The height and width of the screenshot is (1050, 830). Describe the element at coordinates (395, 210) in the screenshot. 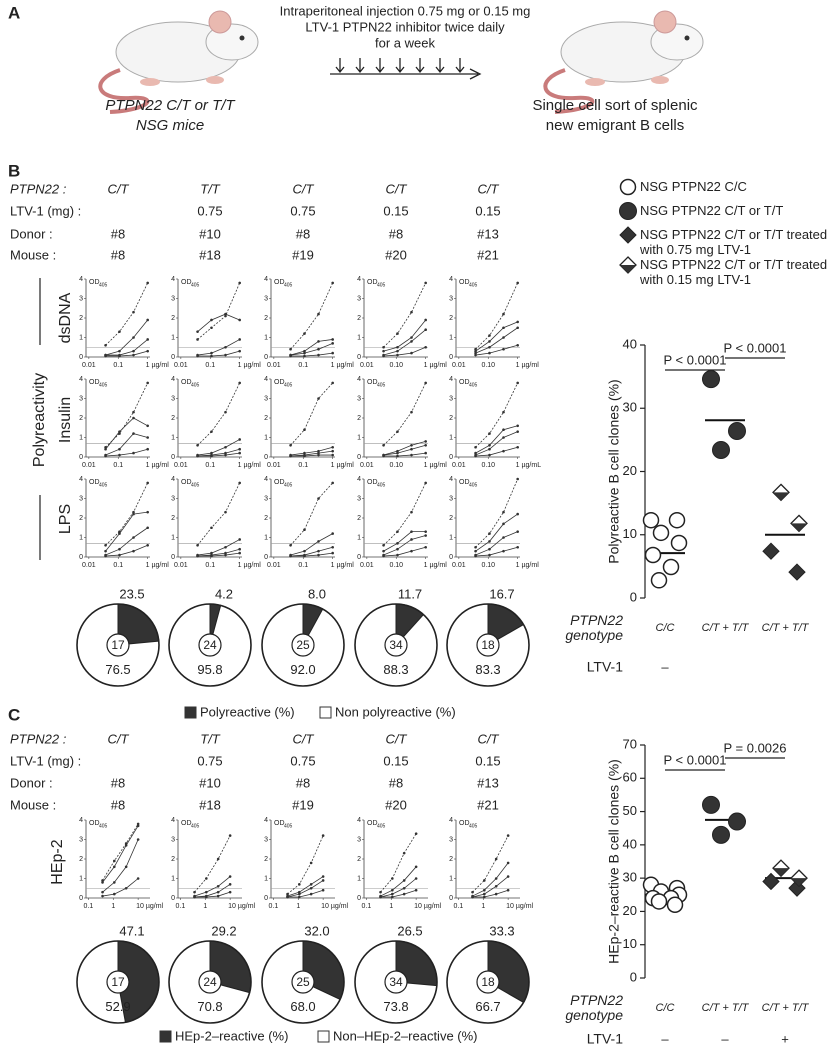

I see `header-cell: 0.15` at that location.